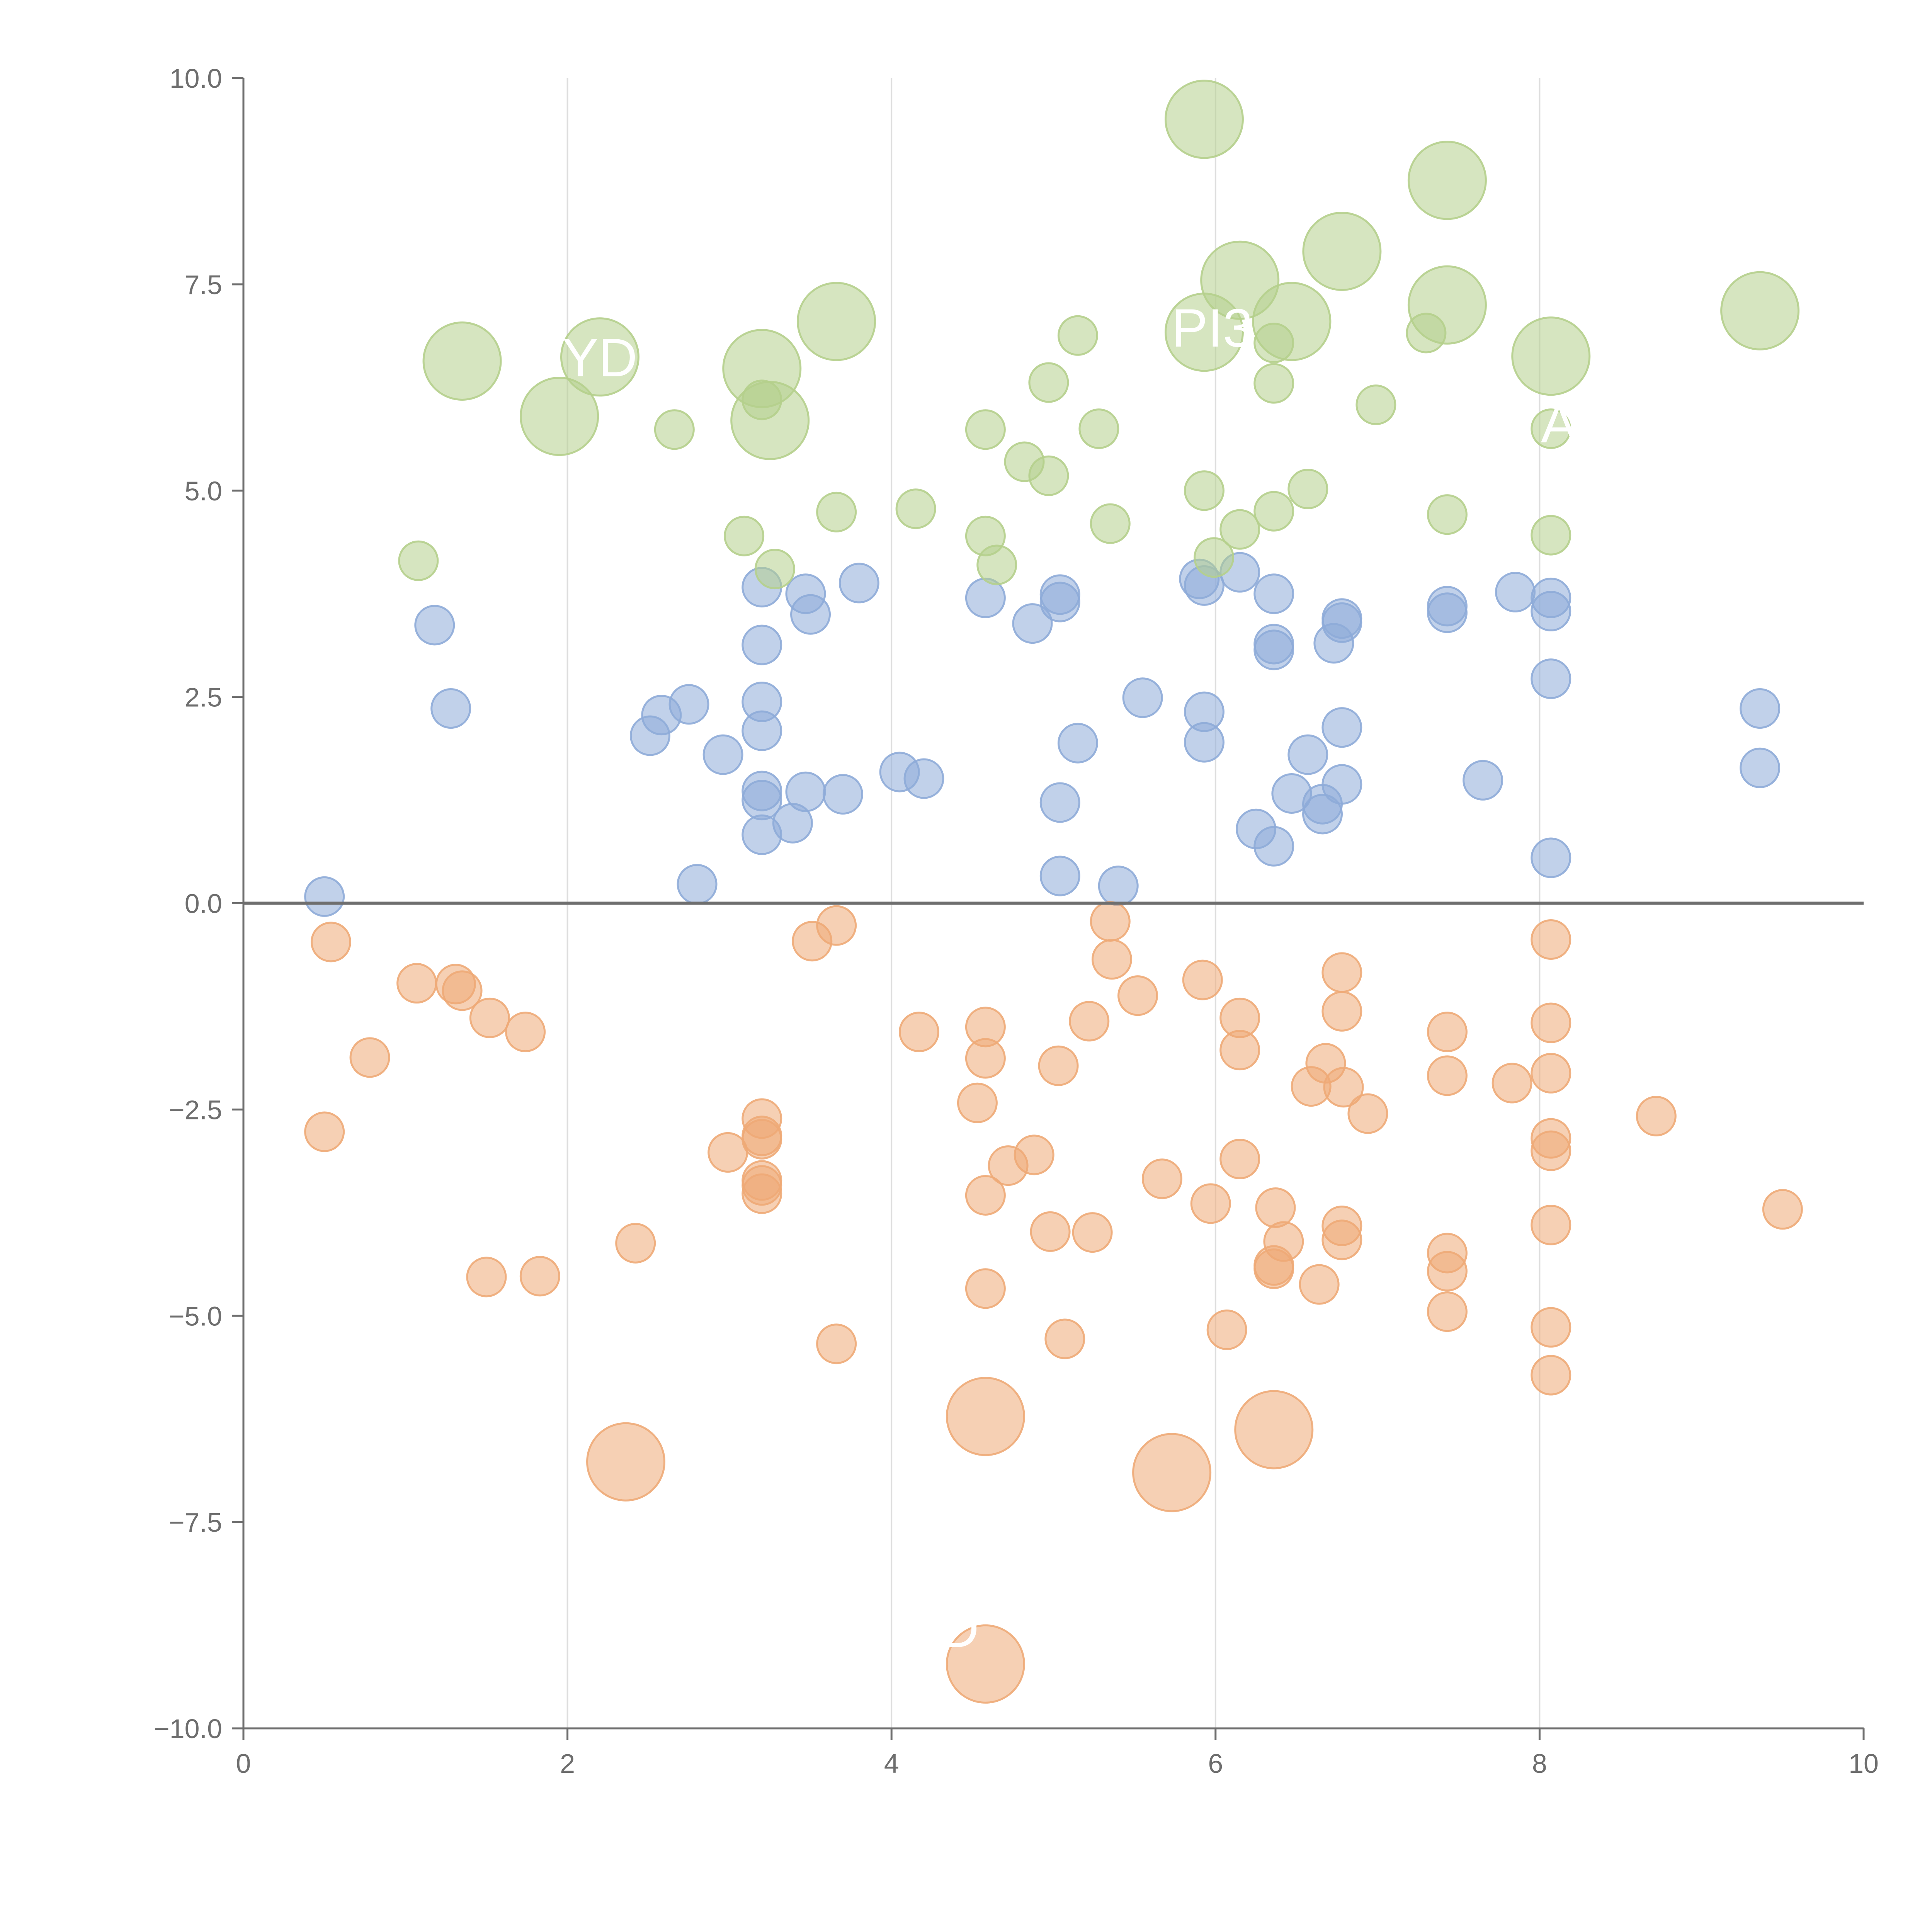  I want to click on point-annotation: YD, so click(599, 358).